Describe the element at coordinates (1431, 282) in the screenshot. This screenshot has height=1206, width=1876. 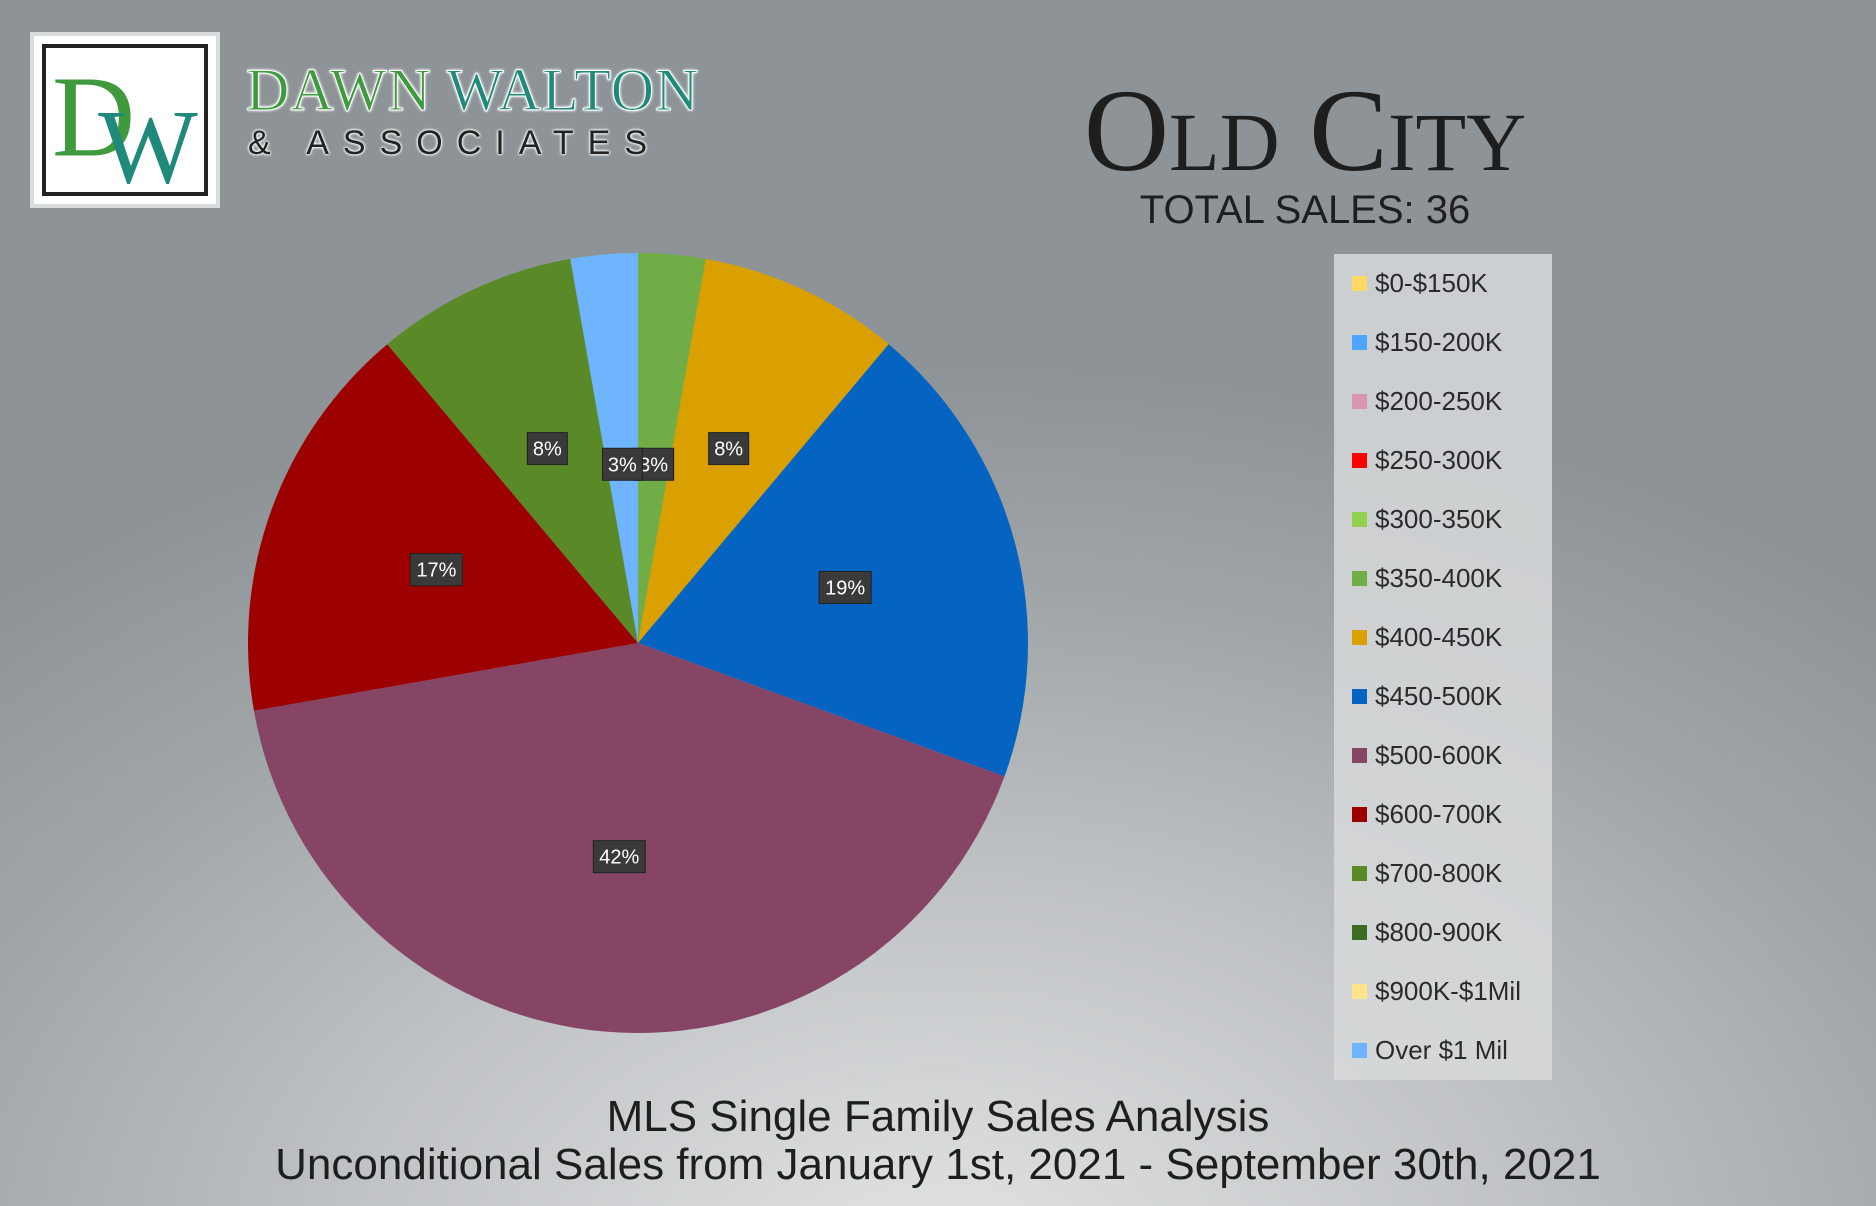
I see `legend-label-0: $0-$150K` at that location.